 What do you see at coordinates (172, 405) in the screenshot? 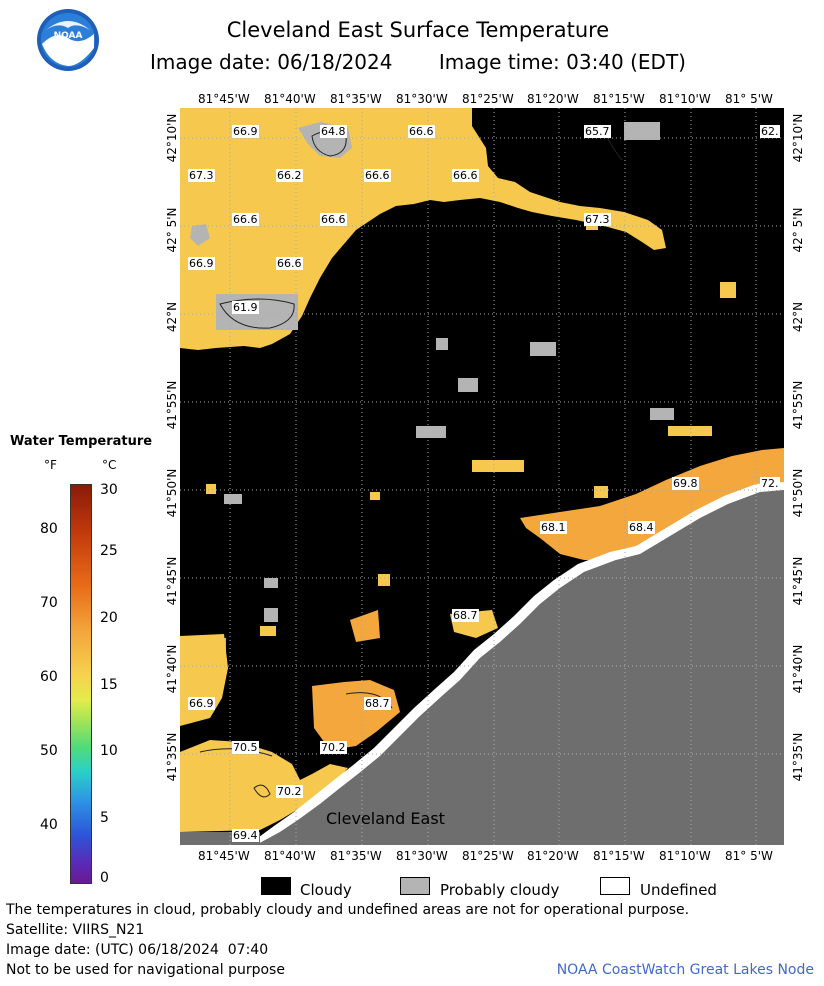
I see `lat-label-left-4: 41°55'N` at bounding box center [172, 405].